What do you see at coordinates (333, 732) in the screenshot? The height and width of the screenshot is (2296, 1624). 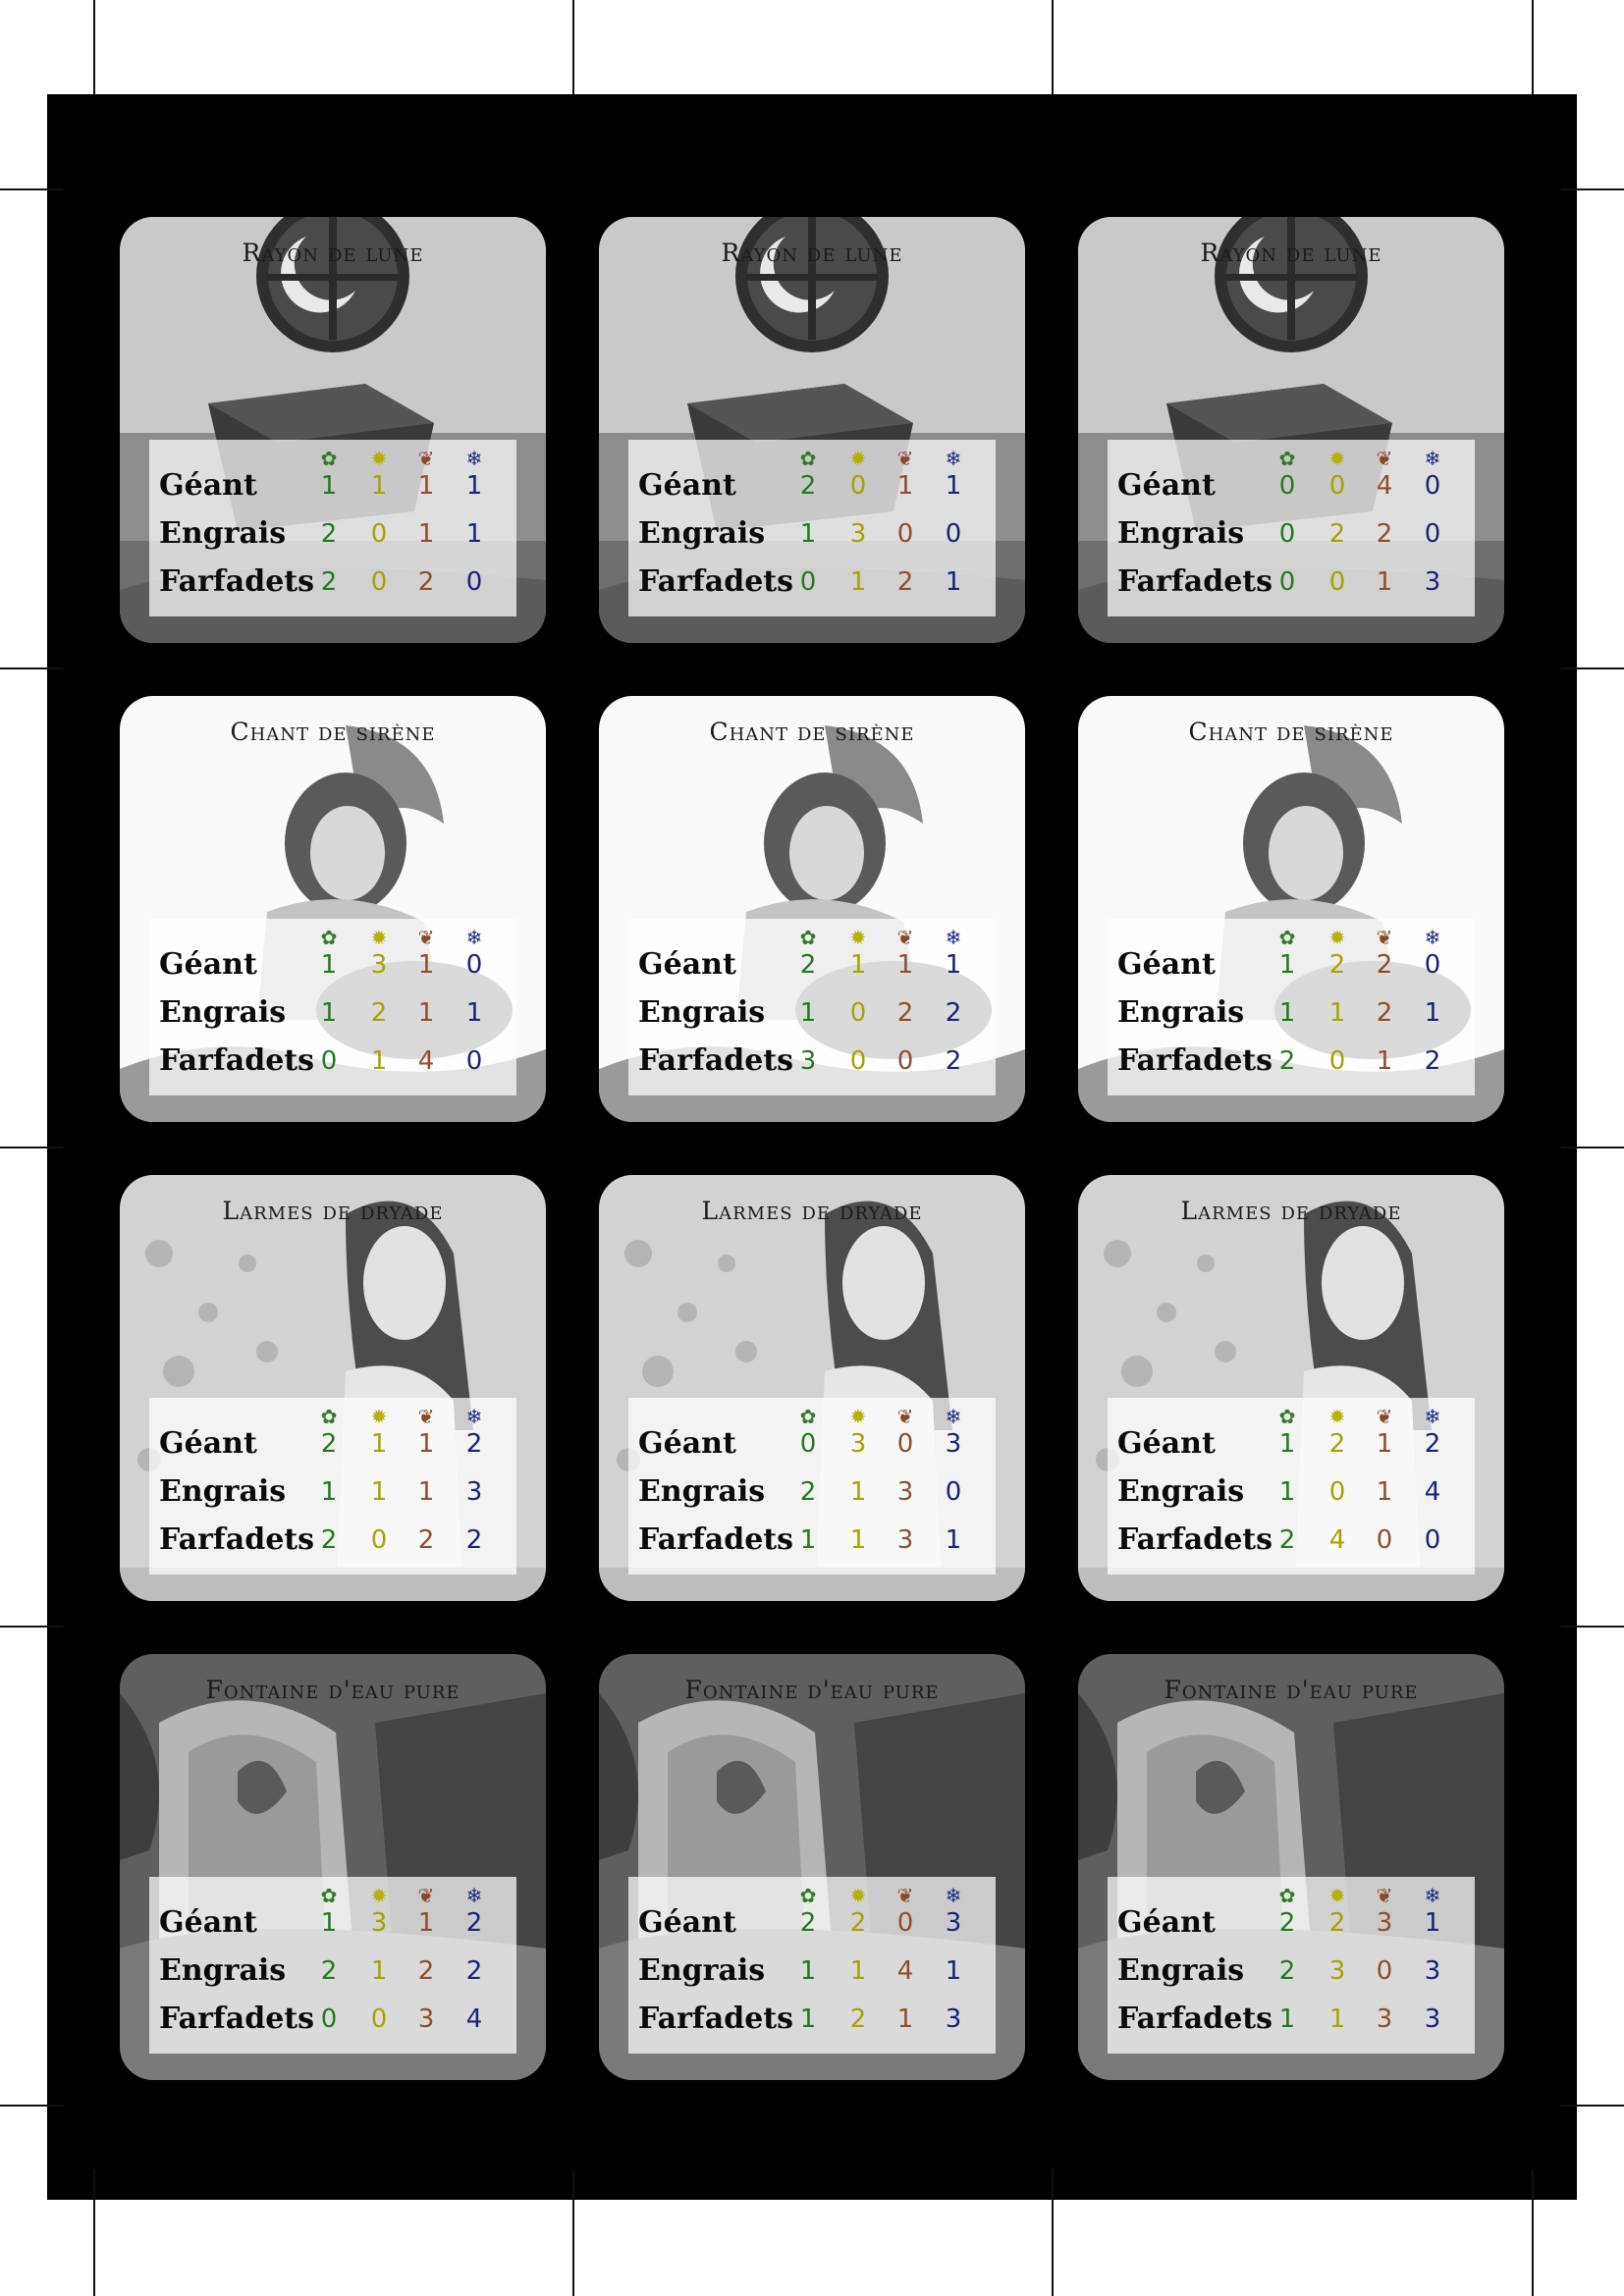 I see `card-title: Chant de sirène` at bounding box center [333, 732].